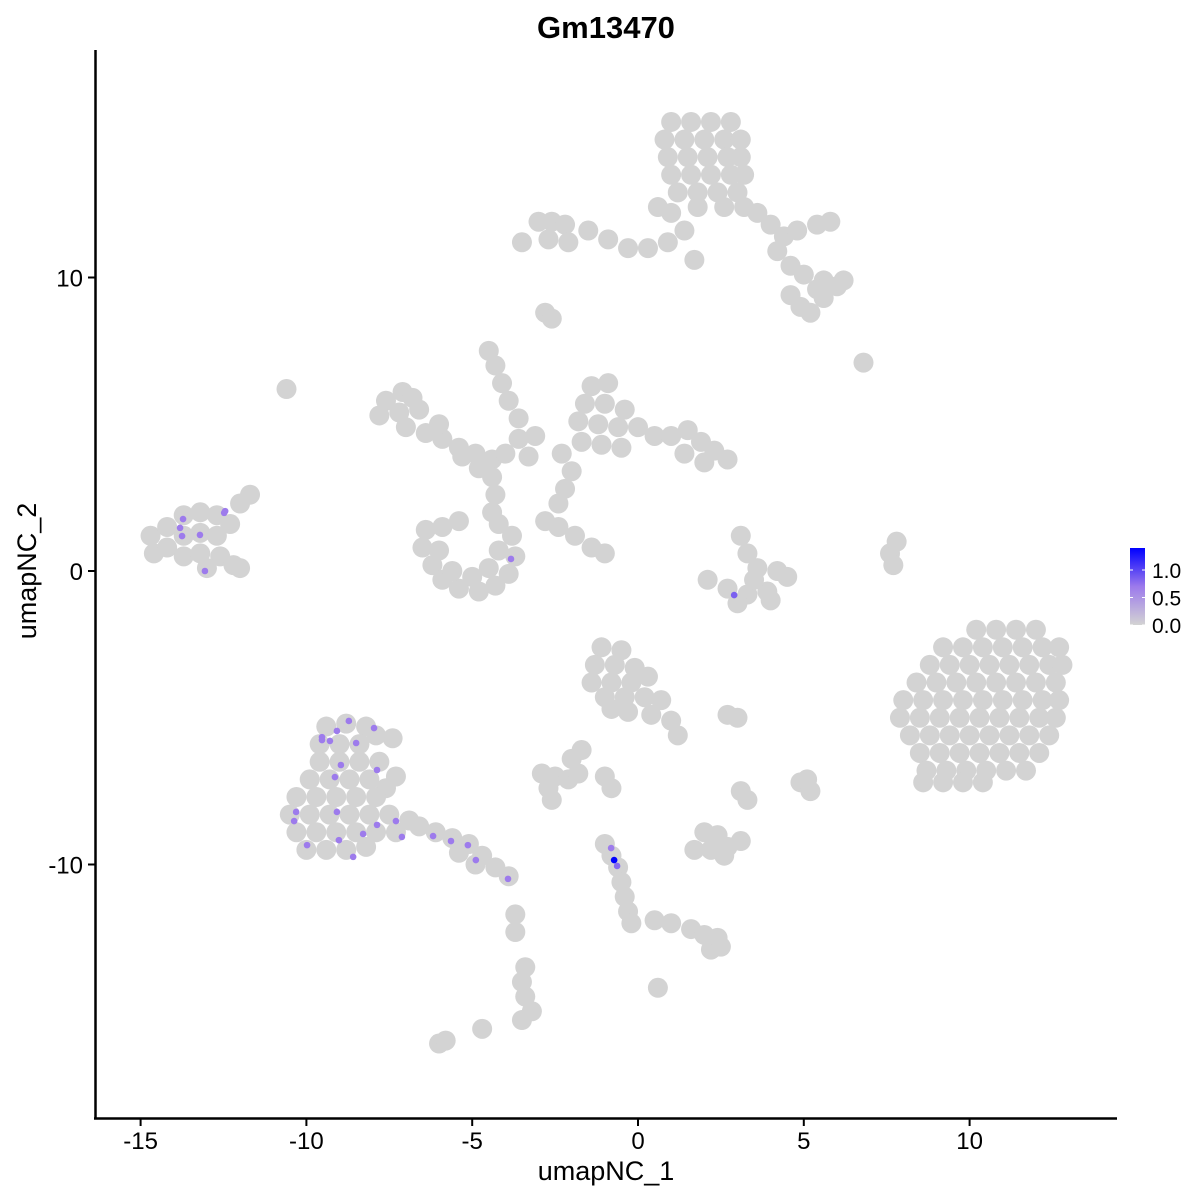 The image size is (1200, 1200). Describe the element at coordinates (553, 1137) in the screenshot. I see `x-axis-ticks: -15 -10 -5 0 5 10` at that location.